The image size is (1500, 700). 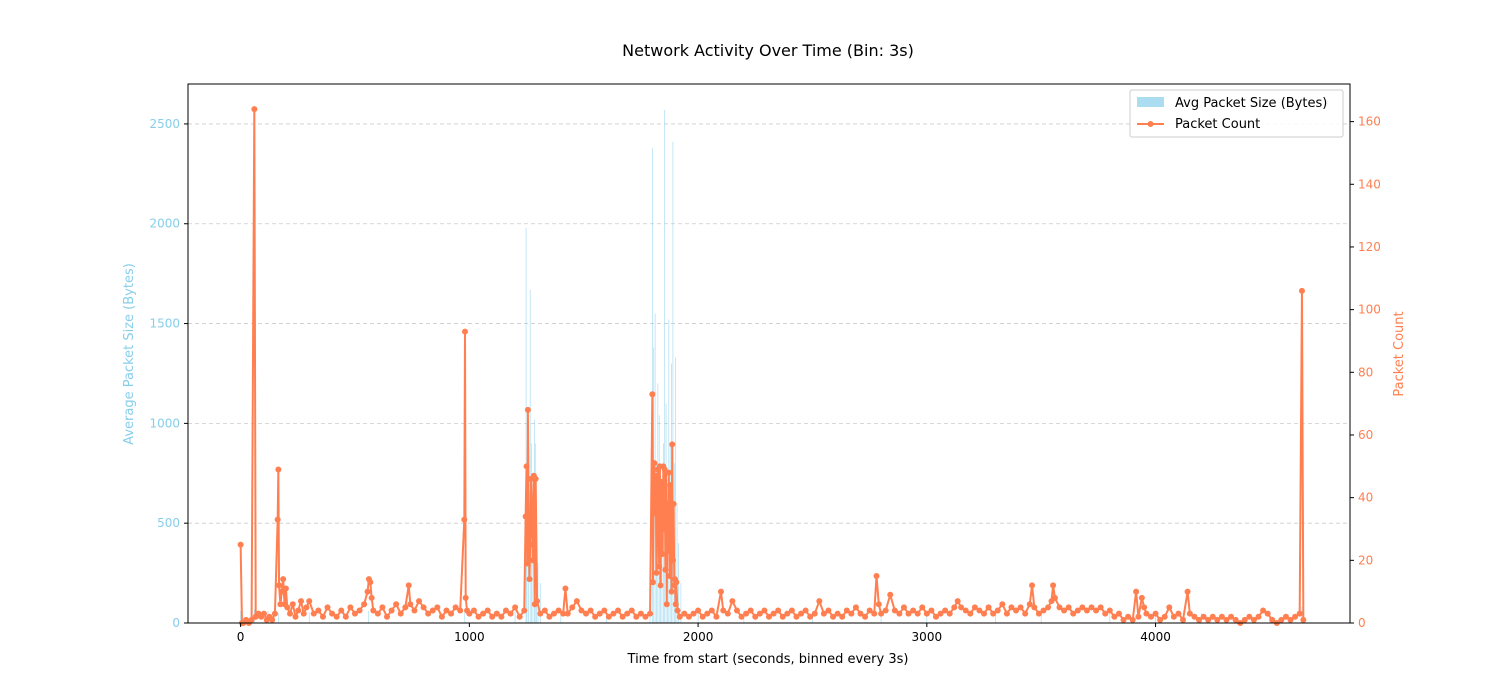 What do you see at coordinates (241, 637) in the screenshot?
I see `x-tick-label: 0` at bounding box center [241, 637].